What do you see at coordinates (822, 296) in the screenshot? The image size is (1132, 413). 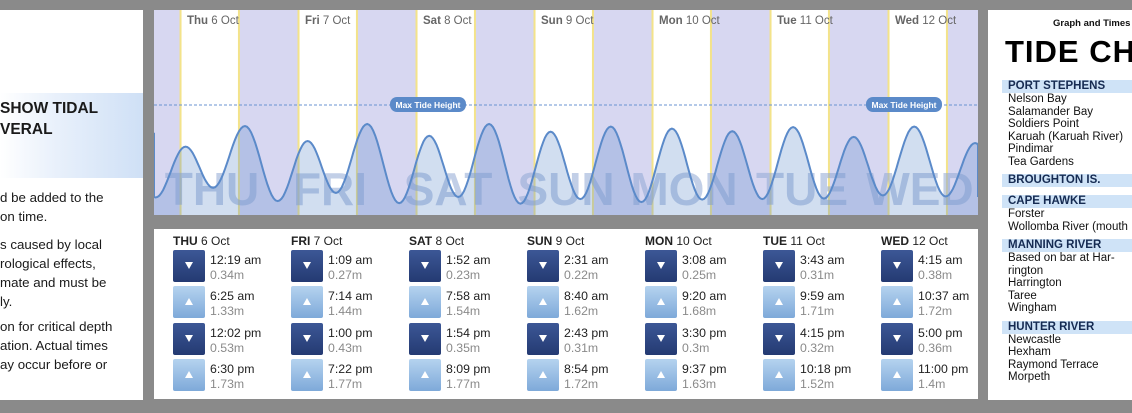 I see `tide-time: 9:59 am` at bounding box center [822, 296].